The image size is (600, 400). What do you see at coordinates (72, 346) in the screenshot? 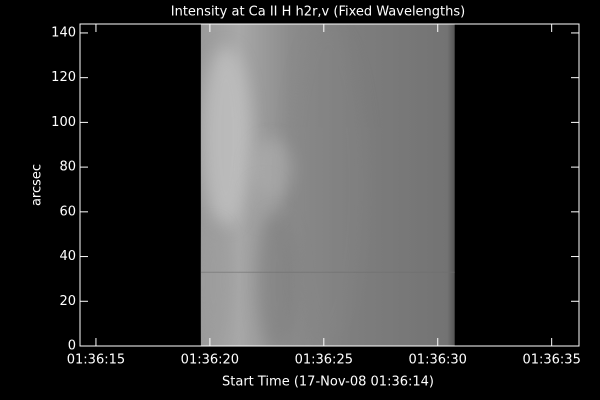
I see `y-tick-label: 0` at bounding box center [72, 346].